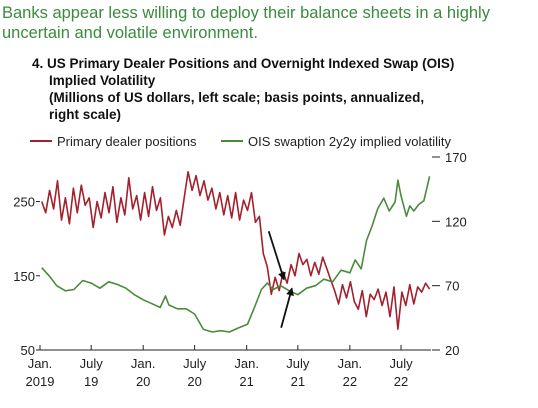  I want to click on right-tick-label: 170, so click(456, 157).